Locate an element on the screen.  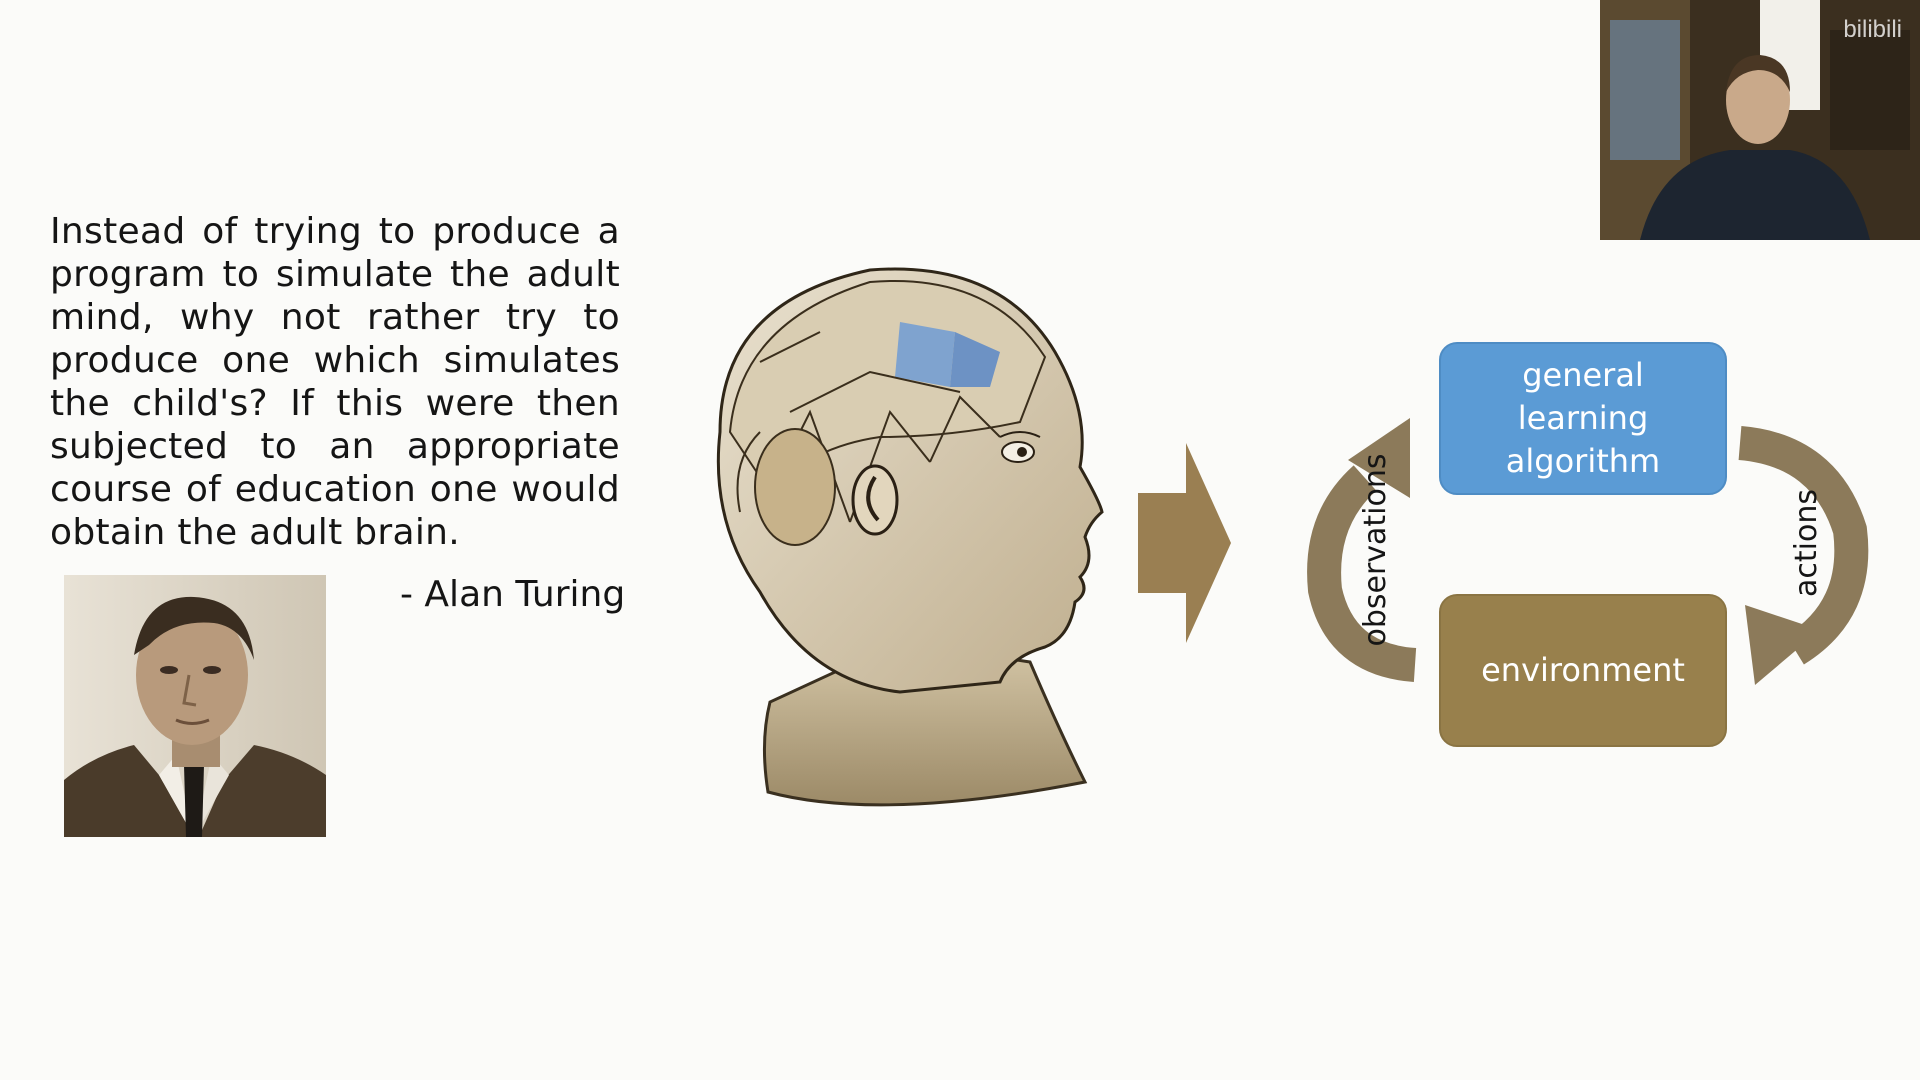
phrenology-head-illustration is located at coordinates (910, 537).